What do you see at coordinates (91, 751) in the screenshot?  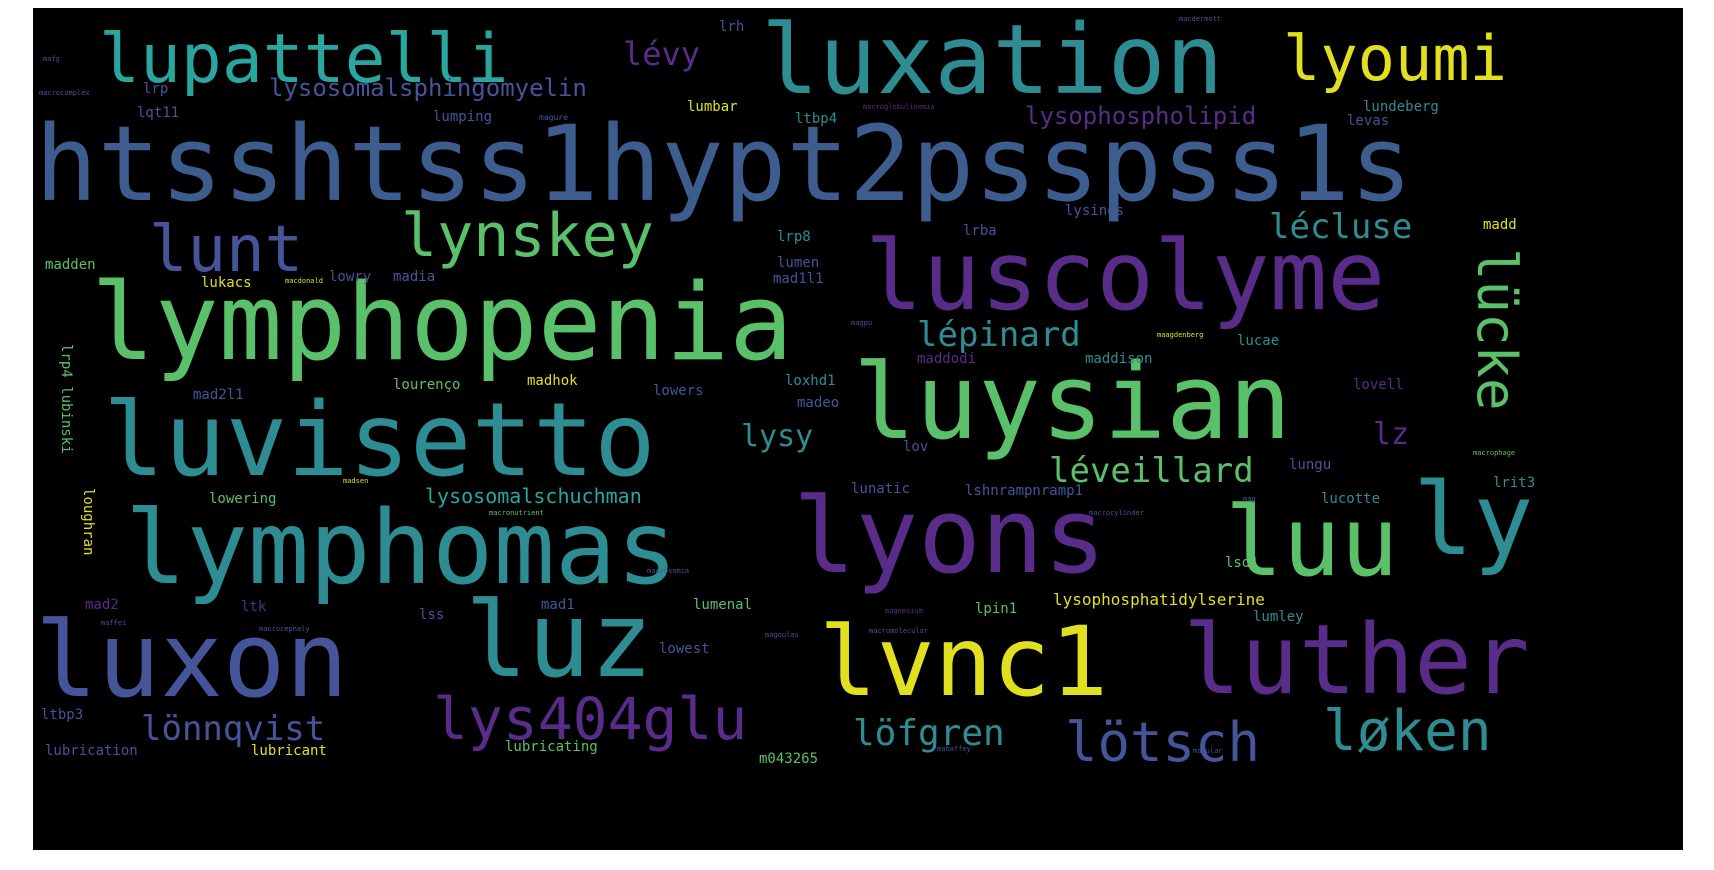 I see `word-lubrication: lubrication` at bounding box center [91, 751].